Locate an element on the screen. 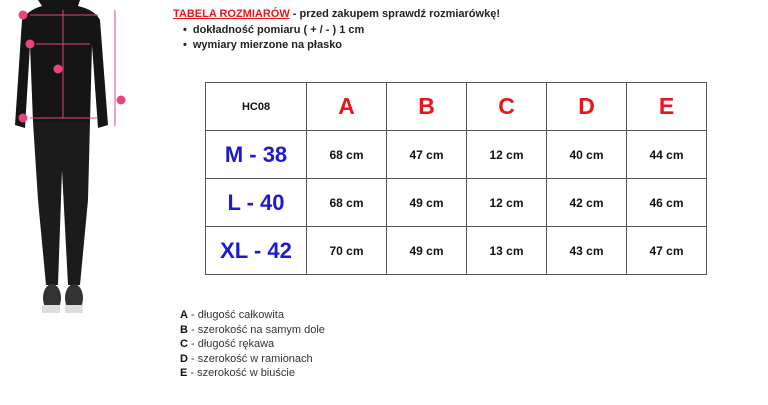 The height and width of the screenshot is (405, 768). column-header: A is located at coordinates (346, 106).